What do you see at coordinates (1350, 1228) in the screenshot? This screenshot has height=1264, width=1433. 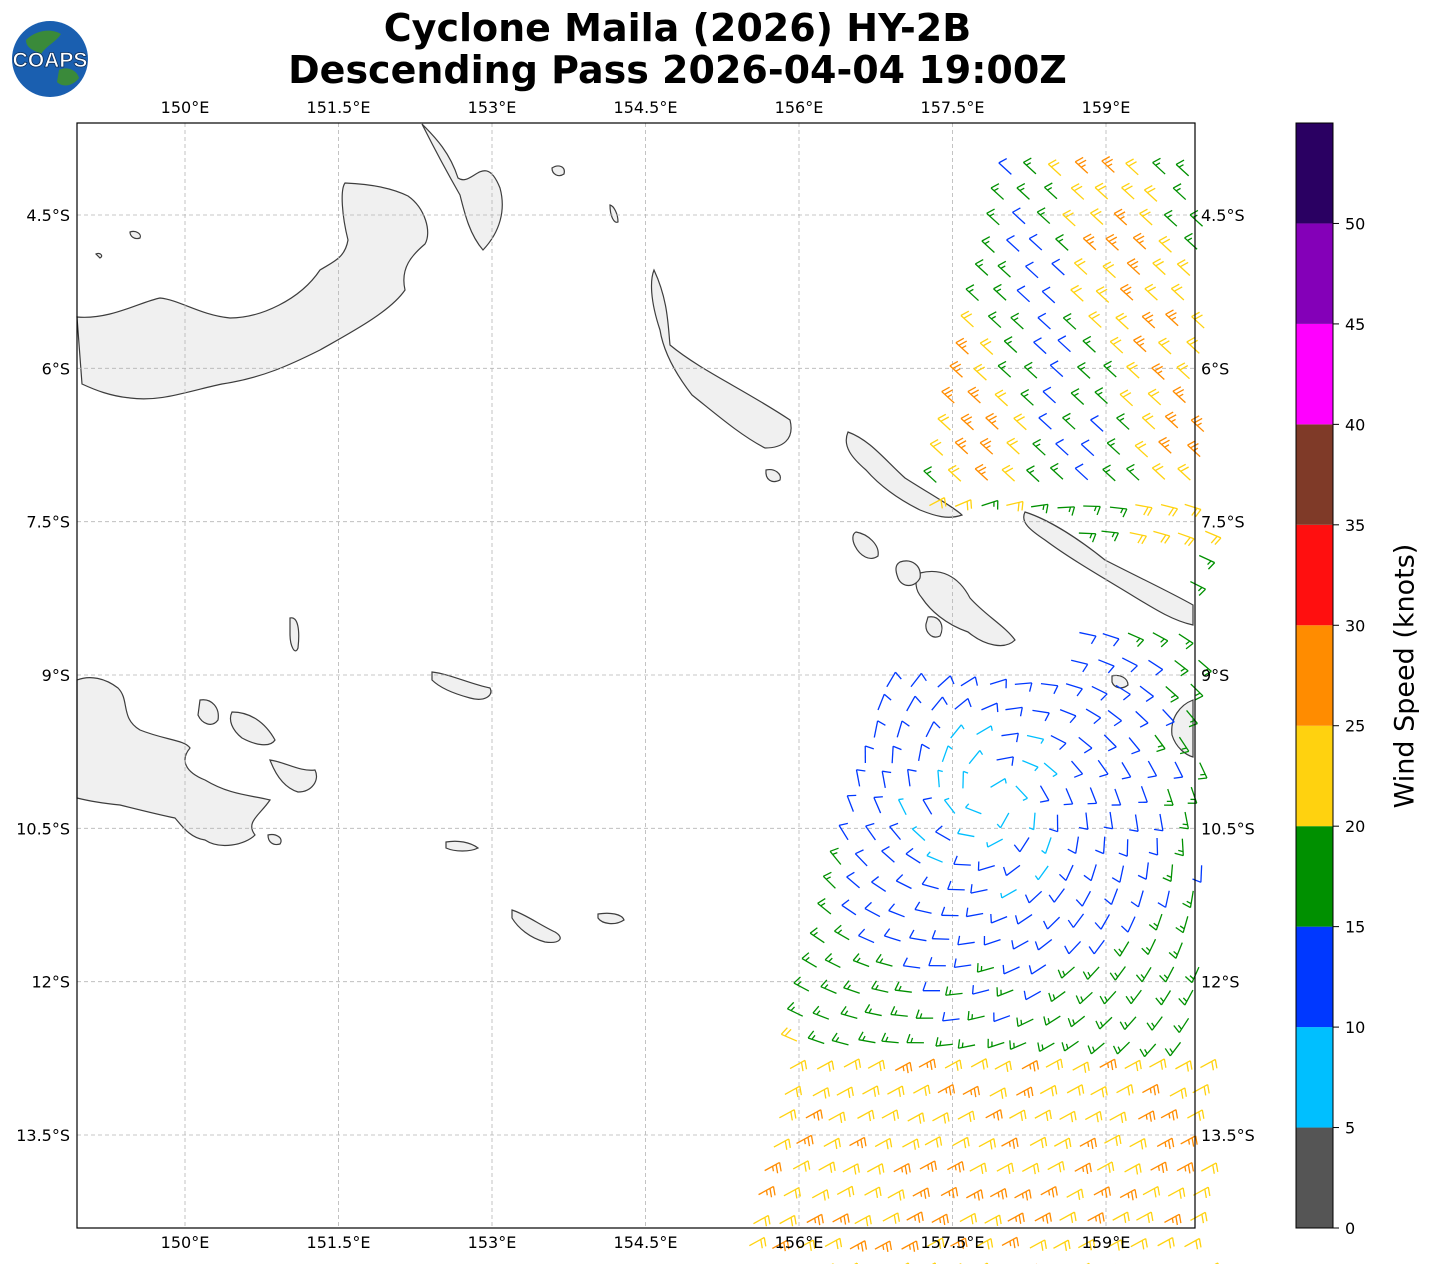 I see `colorbar-tick-label: 0` at bounding box center [1350, 1228].